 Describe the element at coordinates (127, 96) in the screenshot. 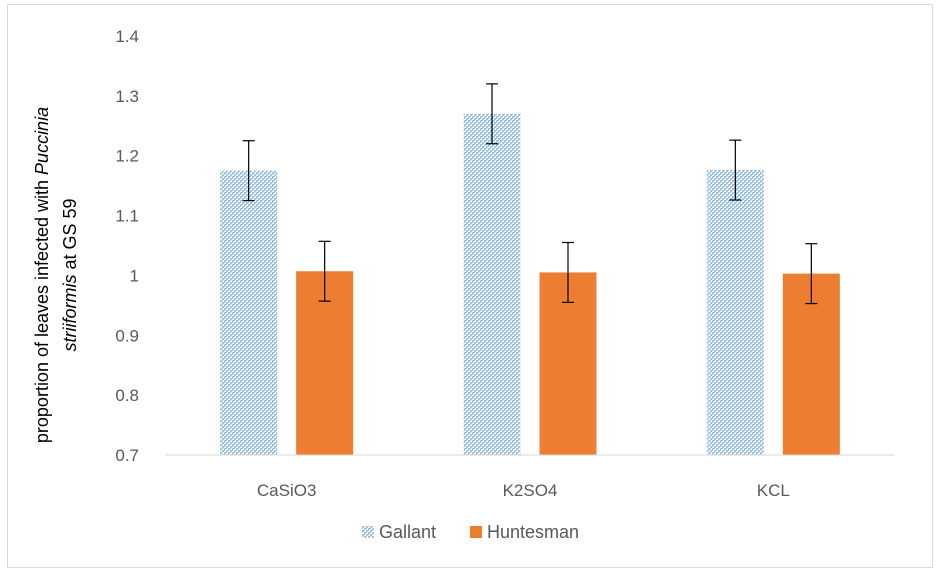

I see `y-tick-label: 1.3` at that location.